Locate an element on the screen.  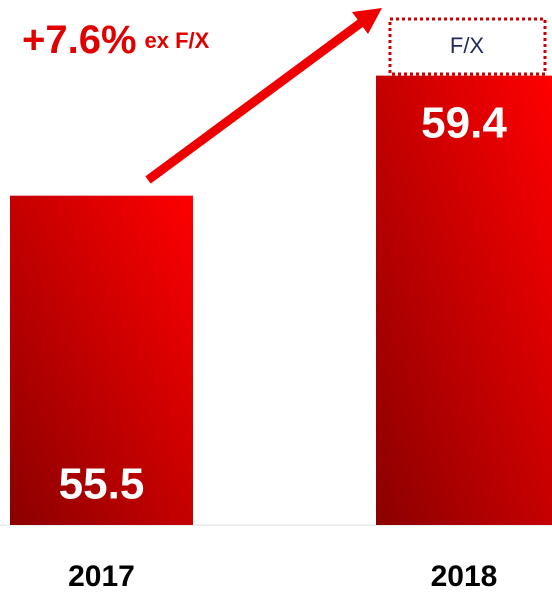
fx-box is located at coordinates (467, 46).